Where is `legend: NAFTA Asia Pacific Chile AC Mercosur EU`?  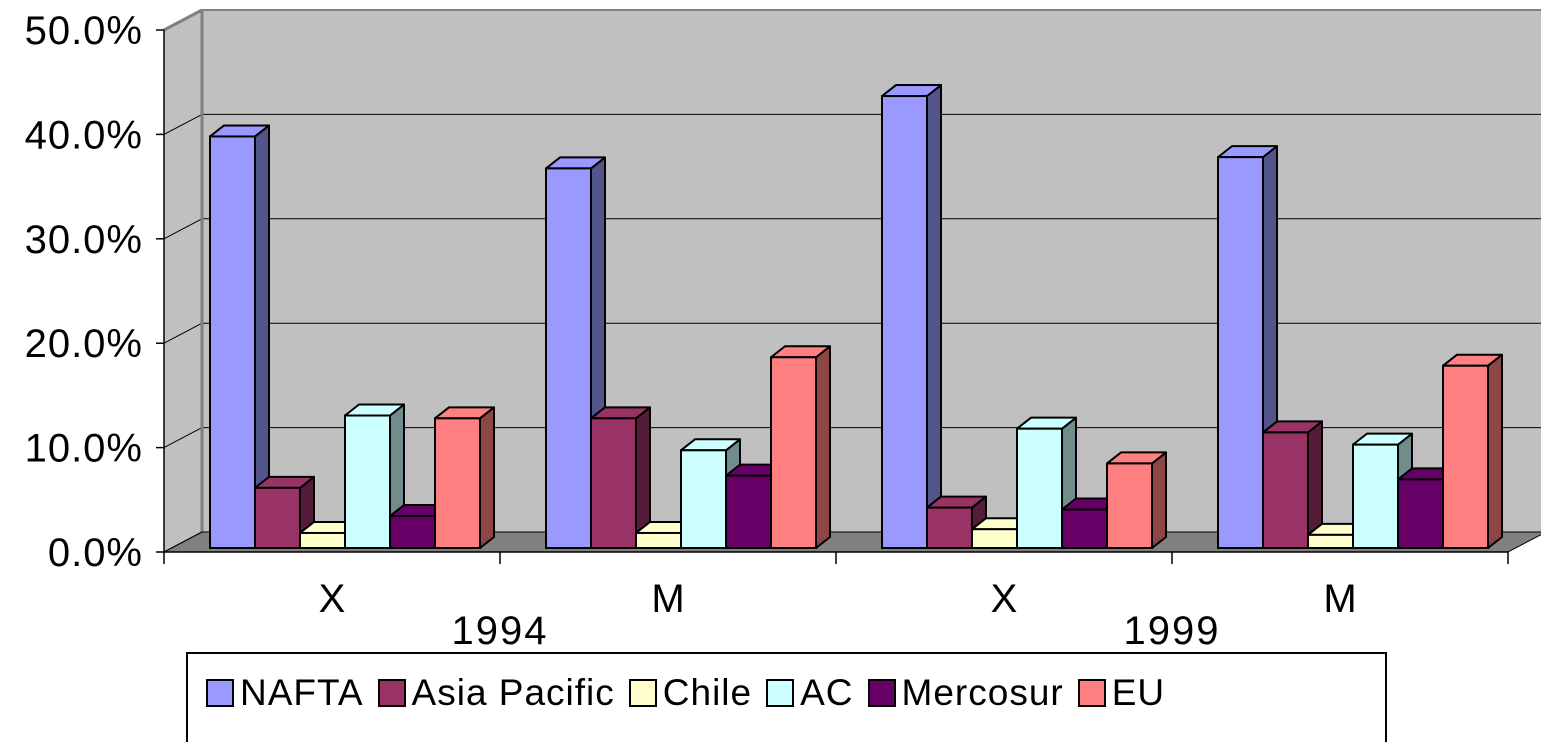 legend: NAFTA Asia Pacific Chile AC Mercosur EU is located at coordinates (786, 697).